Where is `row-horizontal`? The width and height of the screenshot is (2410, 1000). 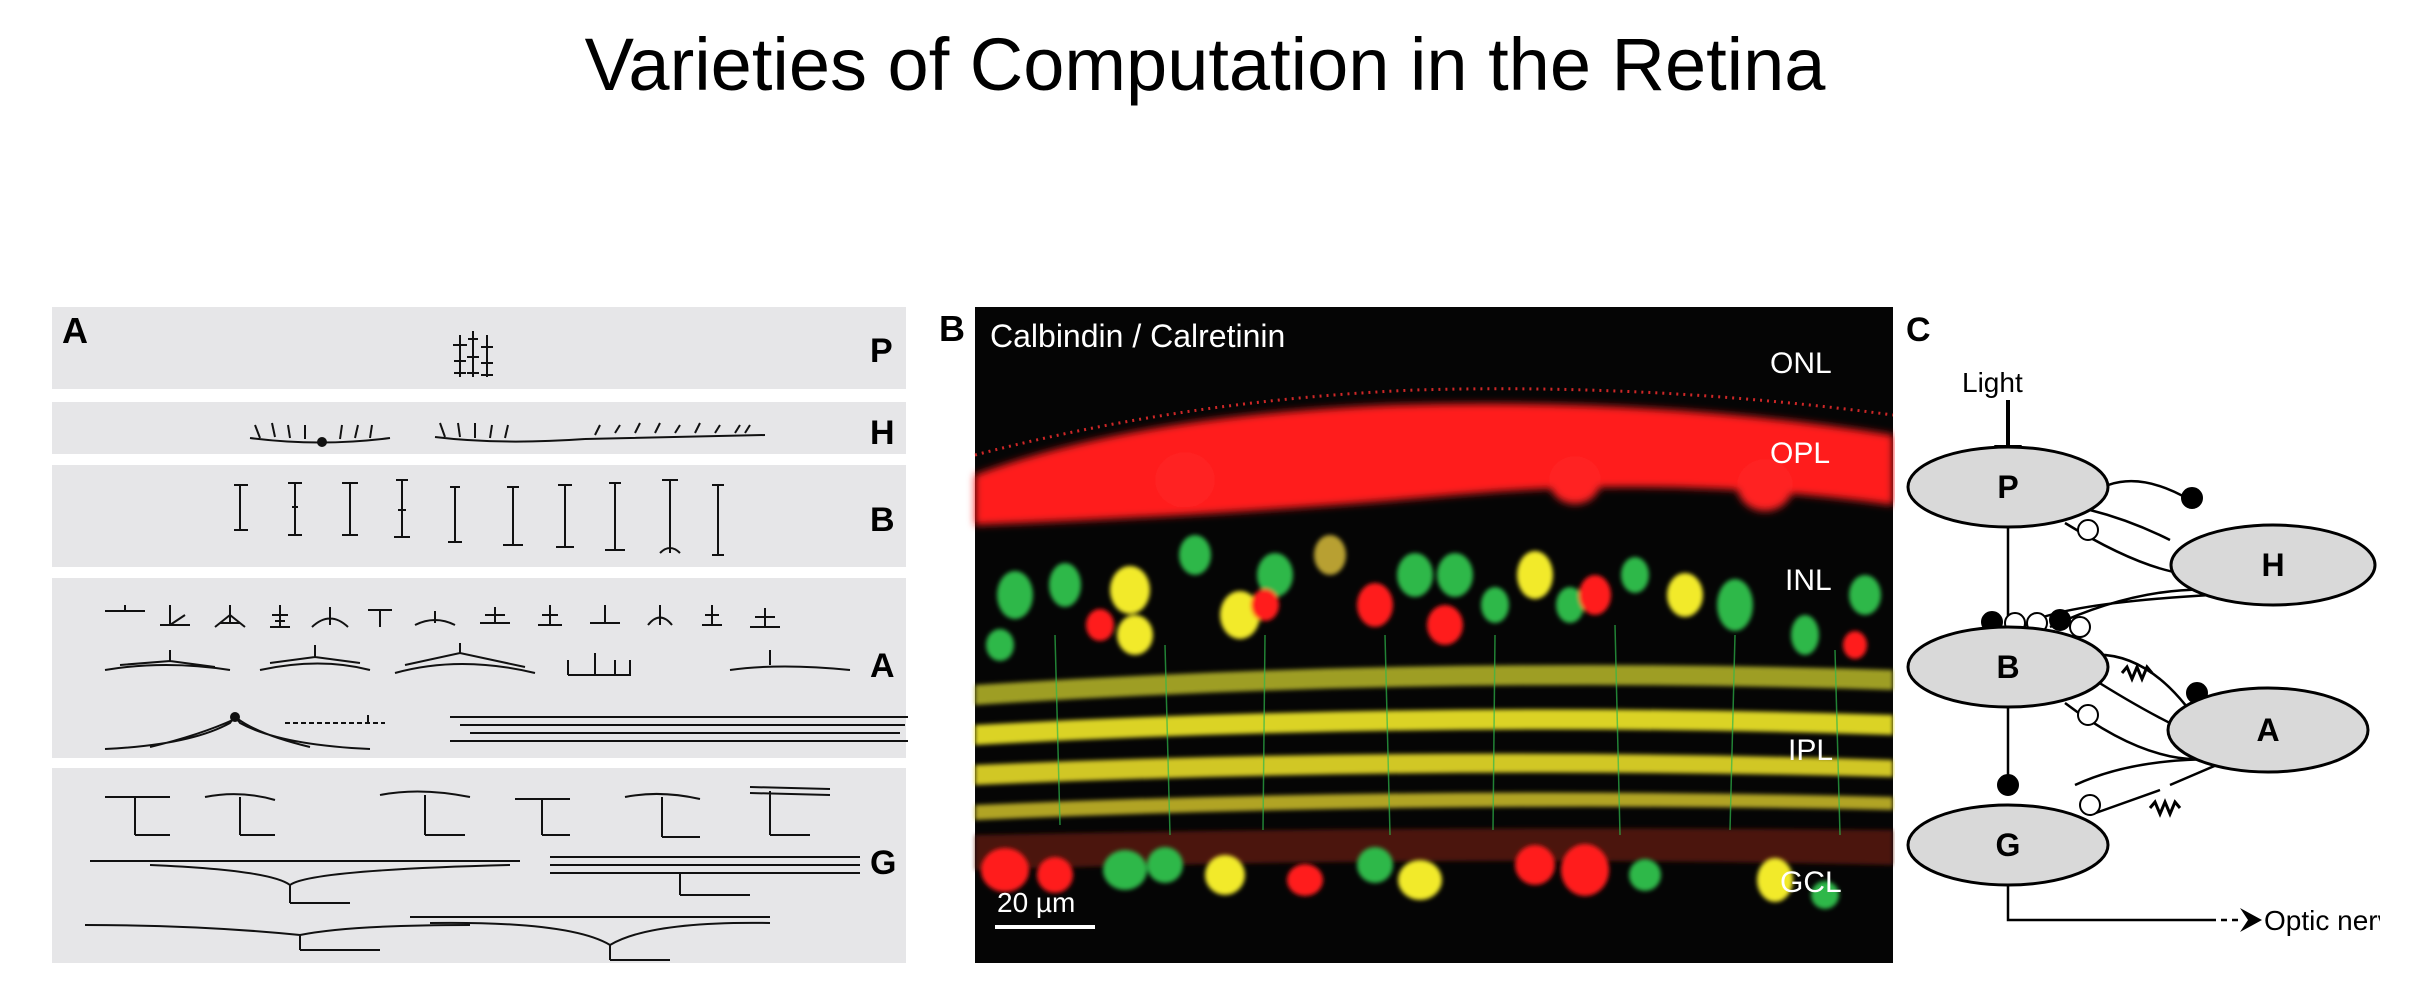
row-horizontal is located at coordinates (479, 428).